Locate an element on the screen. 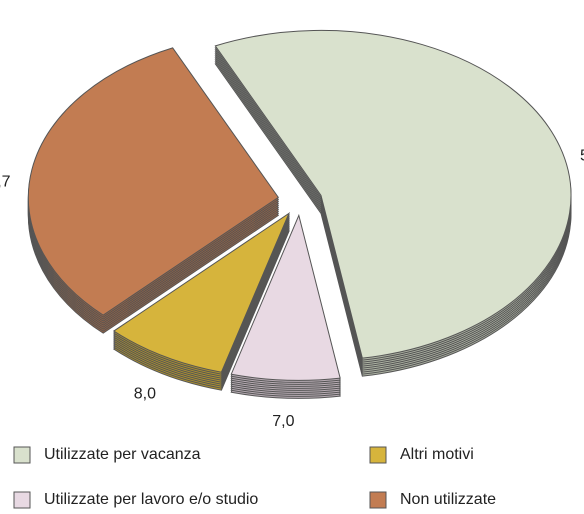  legend-label: Non utilizzate is located at coordinates (448, 499).